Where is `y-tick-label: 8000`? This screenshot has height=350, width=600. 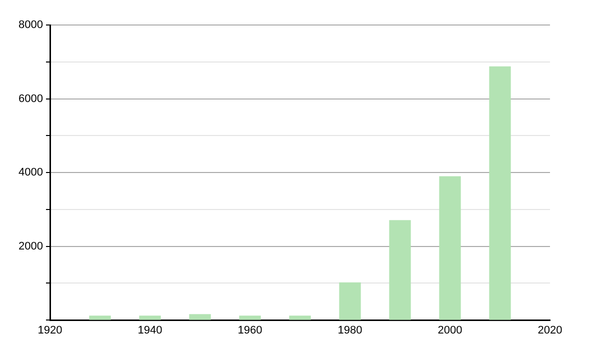 y-tick-label: 8000 is located at coordinates (30, 25).